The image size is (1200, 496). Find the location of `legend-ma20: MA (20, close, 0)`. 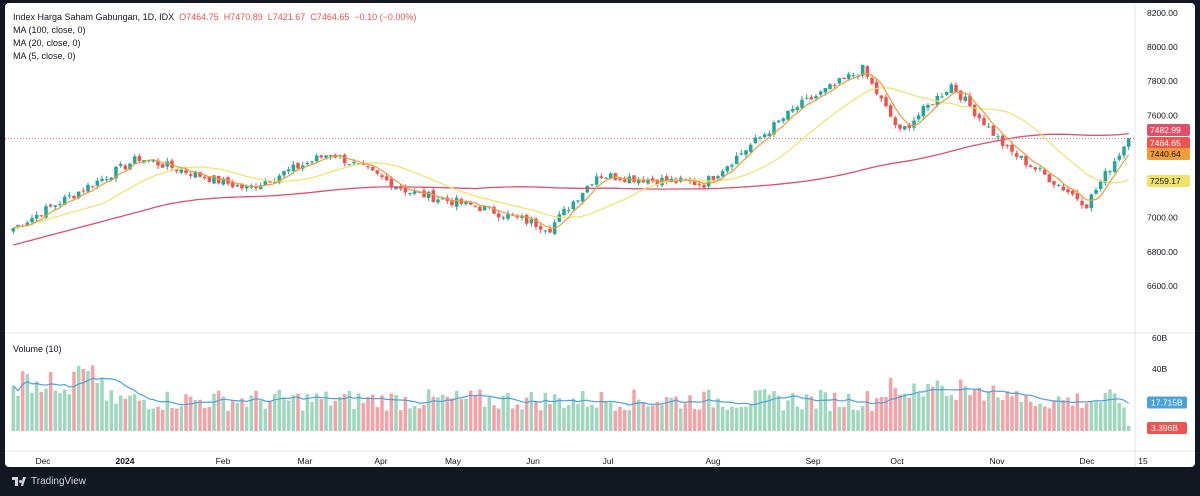

legend-ma20: MA (20, close, 0) is located at coordinates (47, 43).